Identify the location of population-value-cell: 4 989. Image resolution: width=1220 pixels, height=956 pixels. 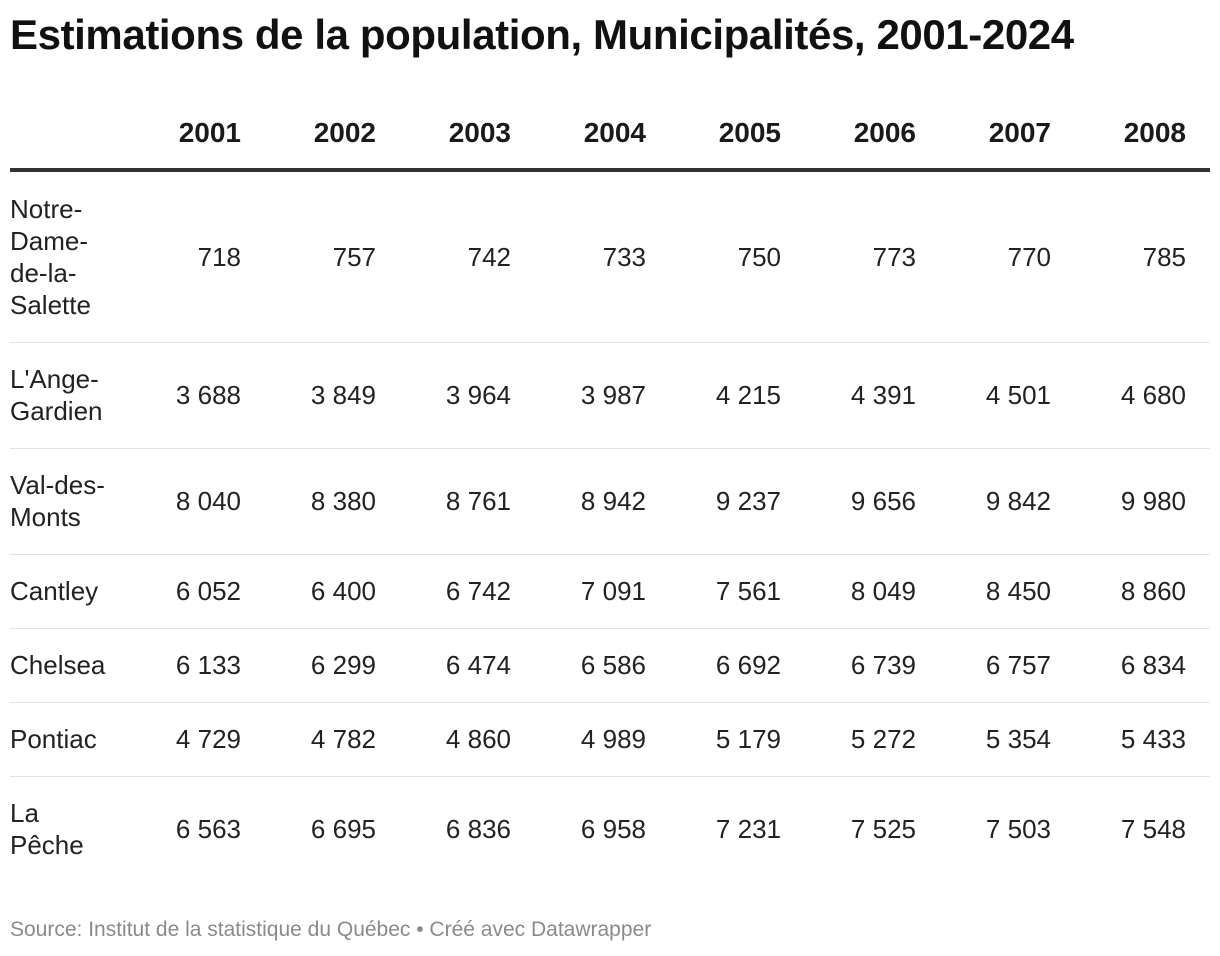
(602, 739).